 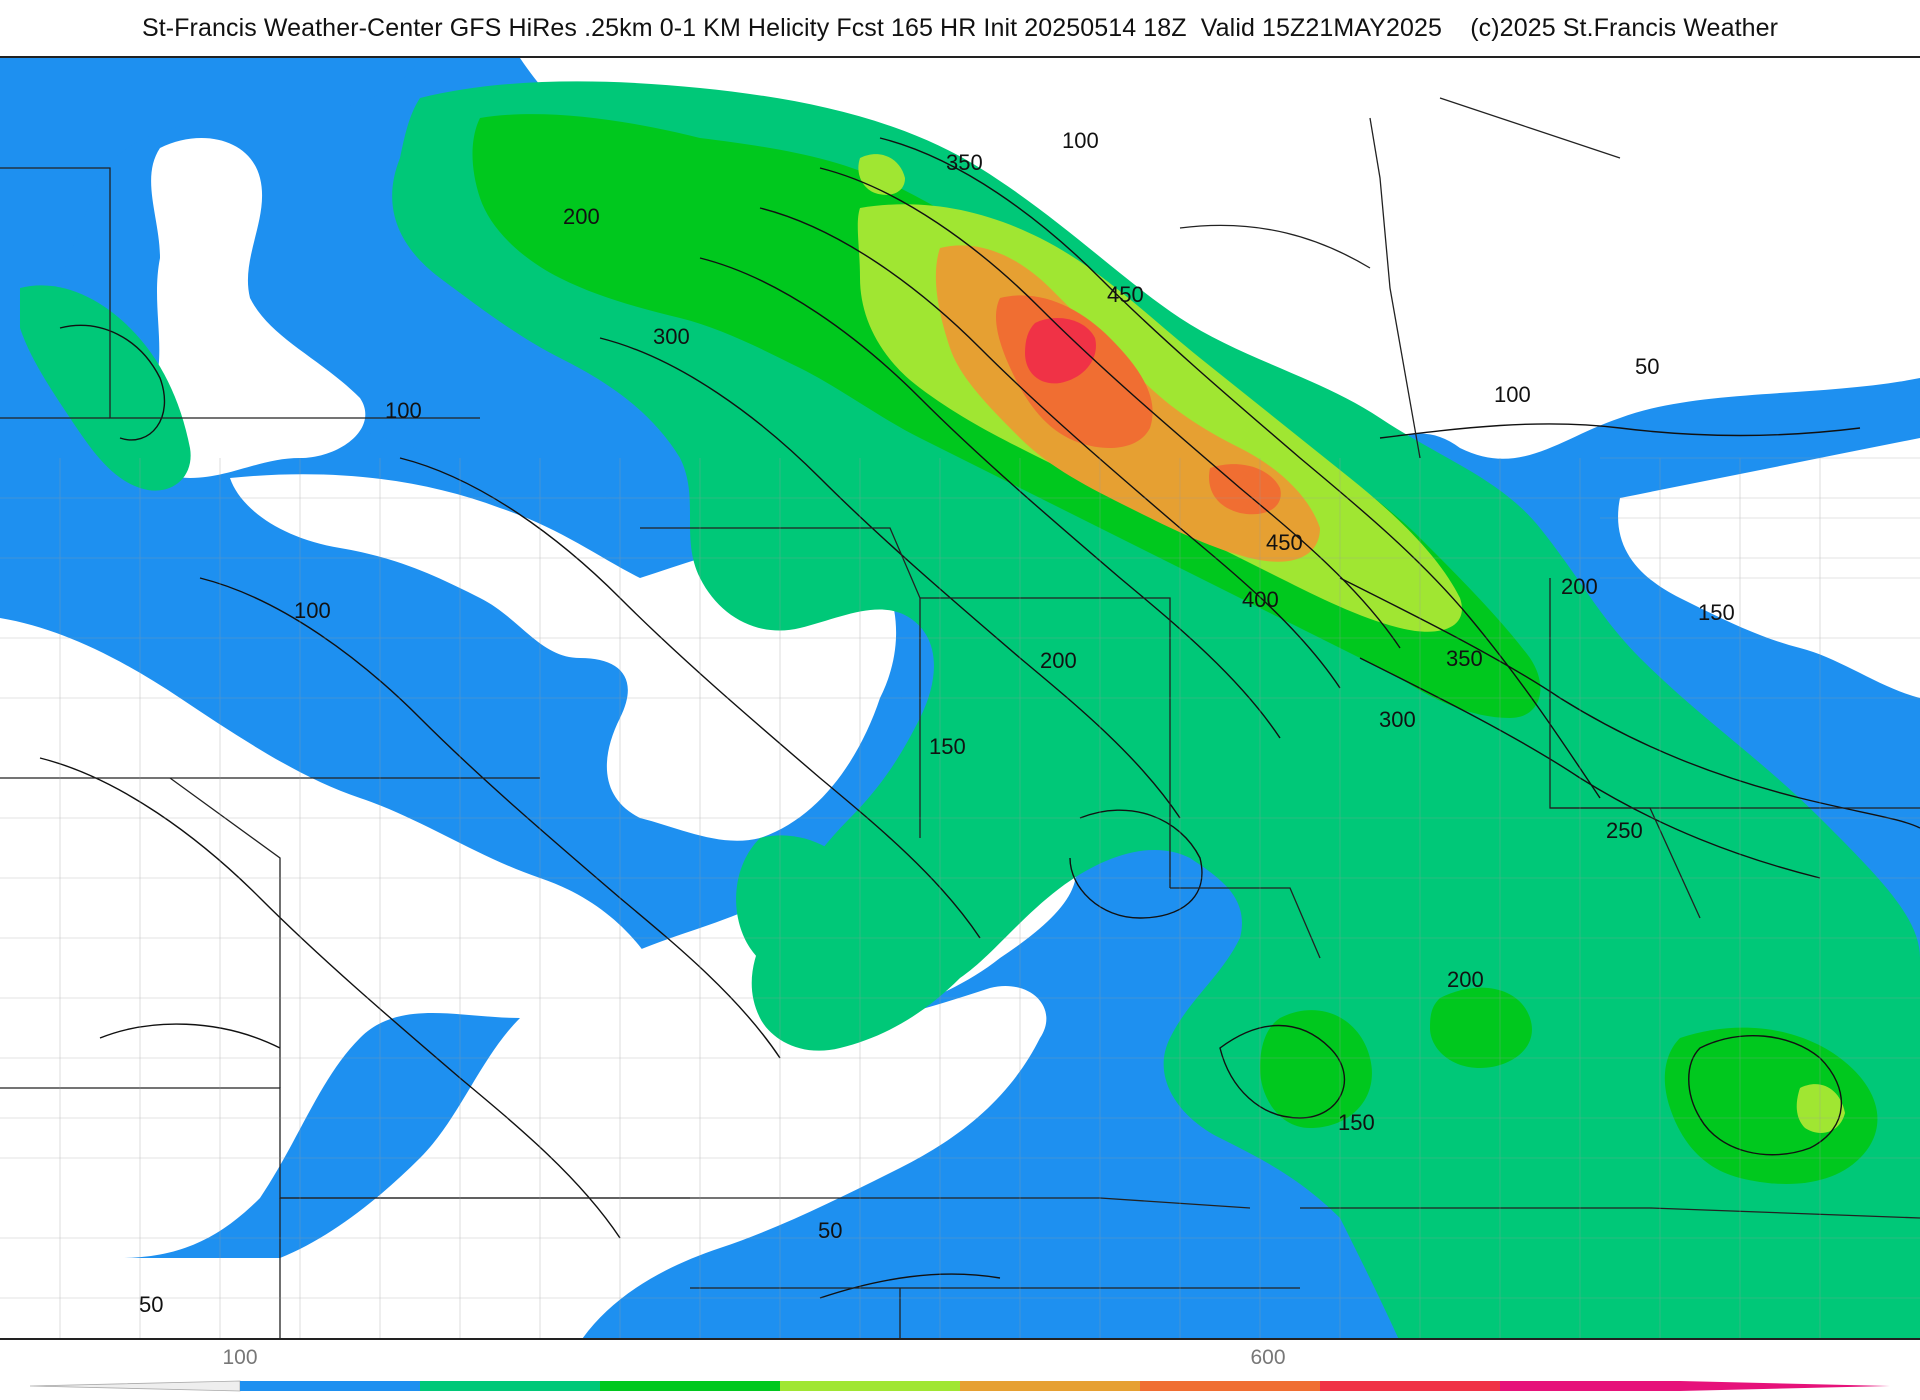 What do you see at coordinates (240, 1357) in the screenshot?
I see `colorbar-tick-label: 100` at bounding box center [240, 1357].